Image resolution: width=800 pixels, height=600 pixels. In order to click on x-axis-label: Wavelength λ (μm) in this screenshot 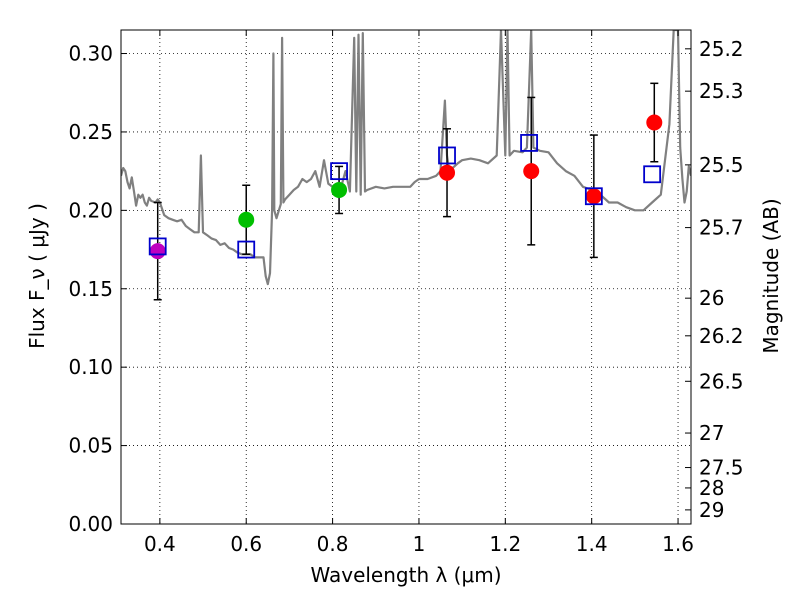, I will do `click(405, 575)`.